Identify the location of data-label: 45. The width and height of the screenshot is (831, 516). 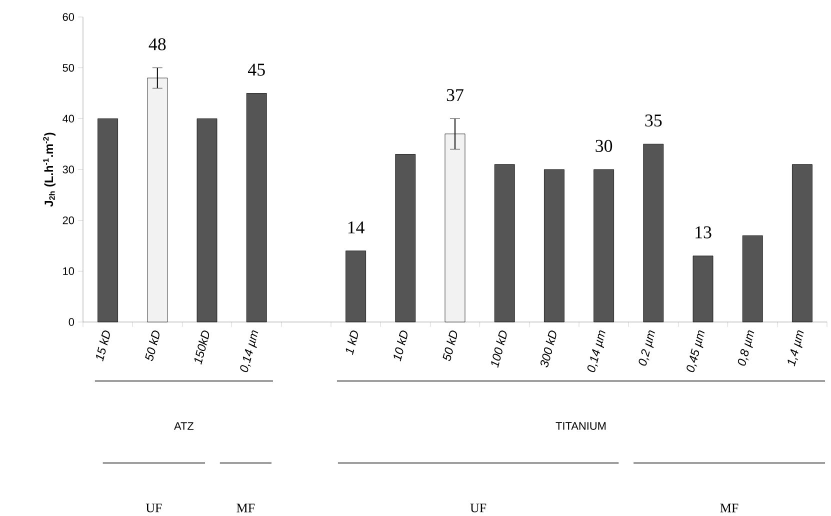
(256, 70).